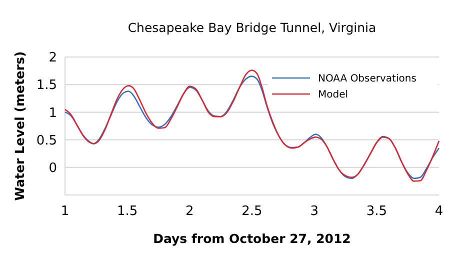 The height and width of the screenshot is (265, 475). Describe the element at coordinates (252, 27) in the screenshot. I see `chart-title: Chesapeake Bay Bridge Tunnel, Virginia` at that location.